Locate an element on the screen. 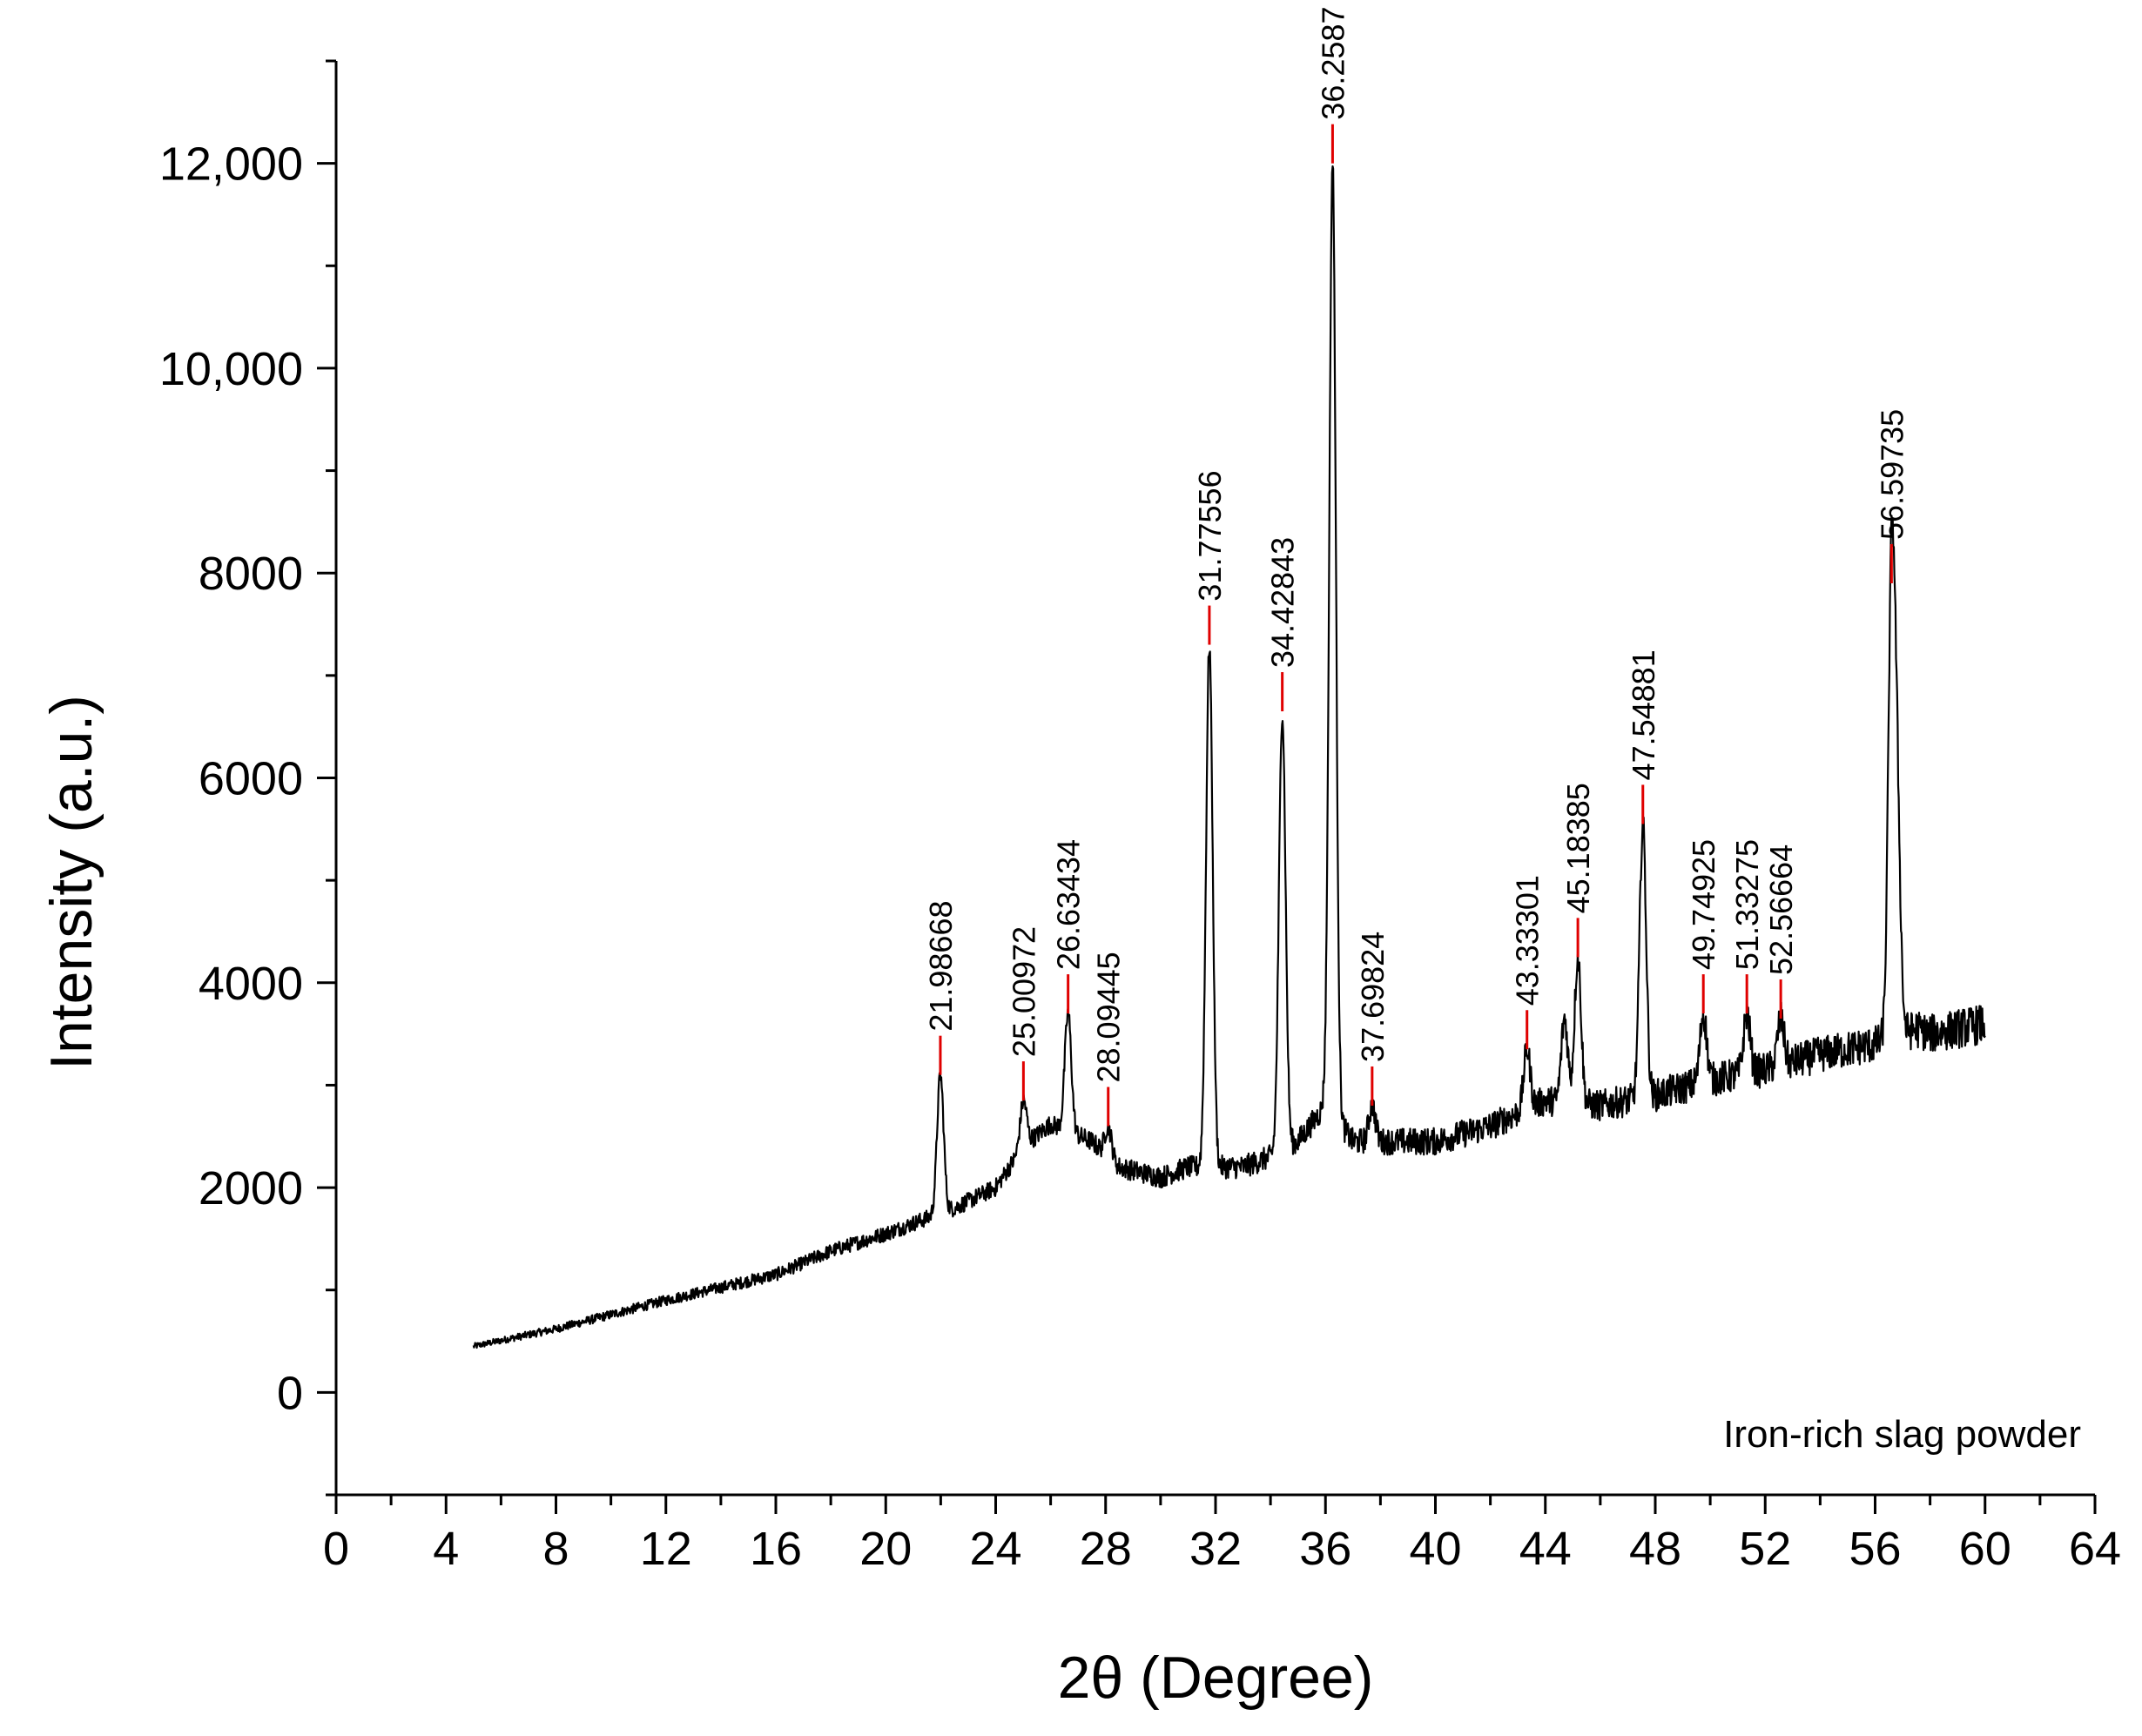 Image resolution: width=2142 pixels, height=1736 pixels. x-axis-title: 2θ (Degree) is located at coordinates (1216, 1678).